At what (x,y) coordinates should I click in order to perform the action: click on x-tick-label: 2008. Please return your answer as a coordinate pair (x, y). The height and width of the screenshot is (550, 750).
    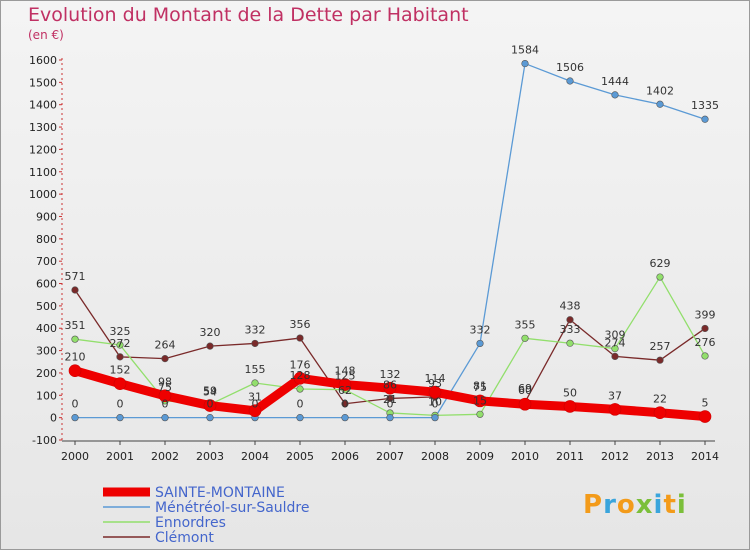
    Looking at the image, I should click on (435, 456).